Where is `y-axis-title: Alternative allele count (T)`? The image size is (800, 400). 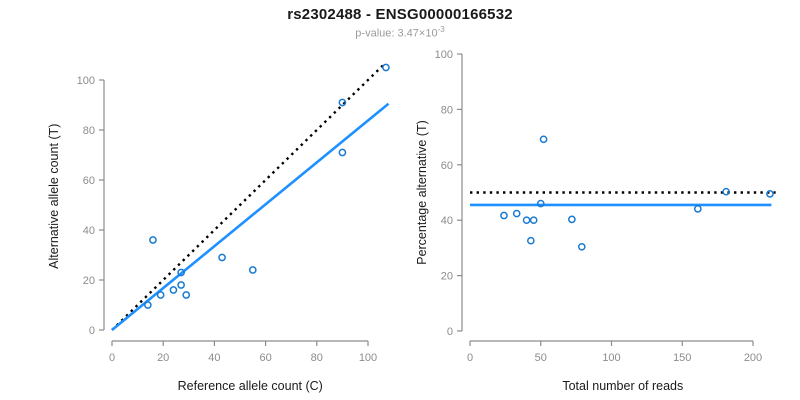
y-axis-title: Alternative allele count (T) is located at coordinates (54, 196).